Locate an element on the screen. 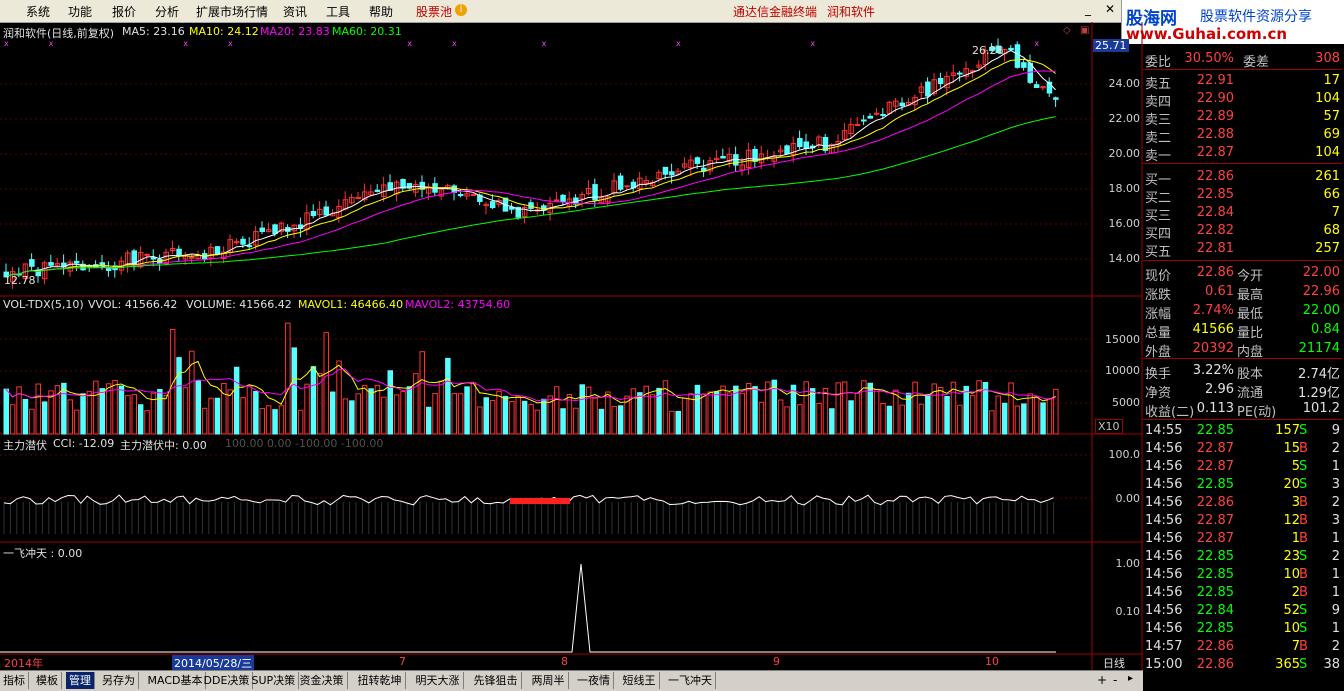 This screenshot has height=691, width=1344. minimize-icon: _ is located at coordinates (1088, 9).